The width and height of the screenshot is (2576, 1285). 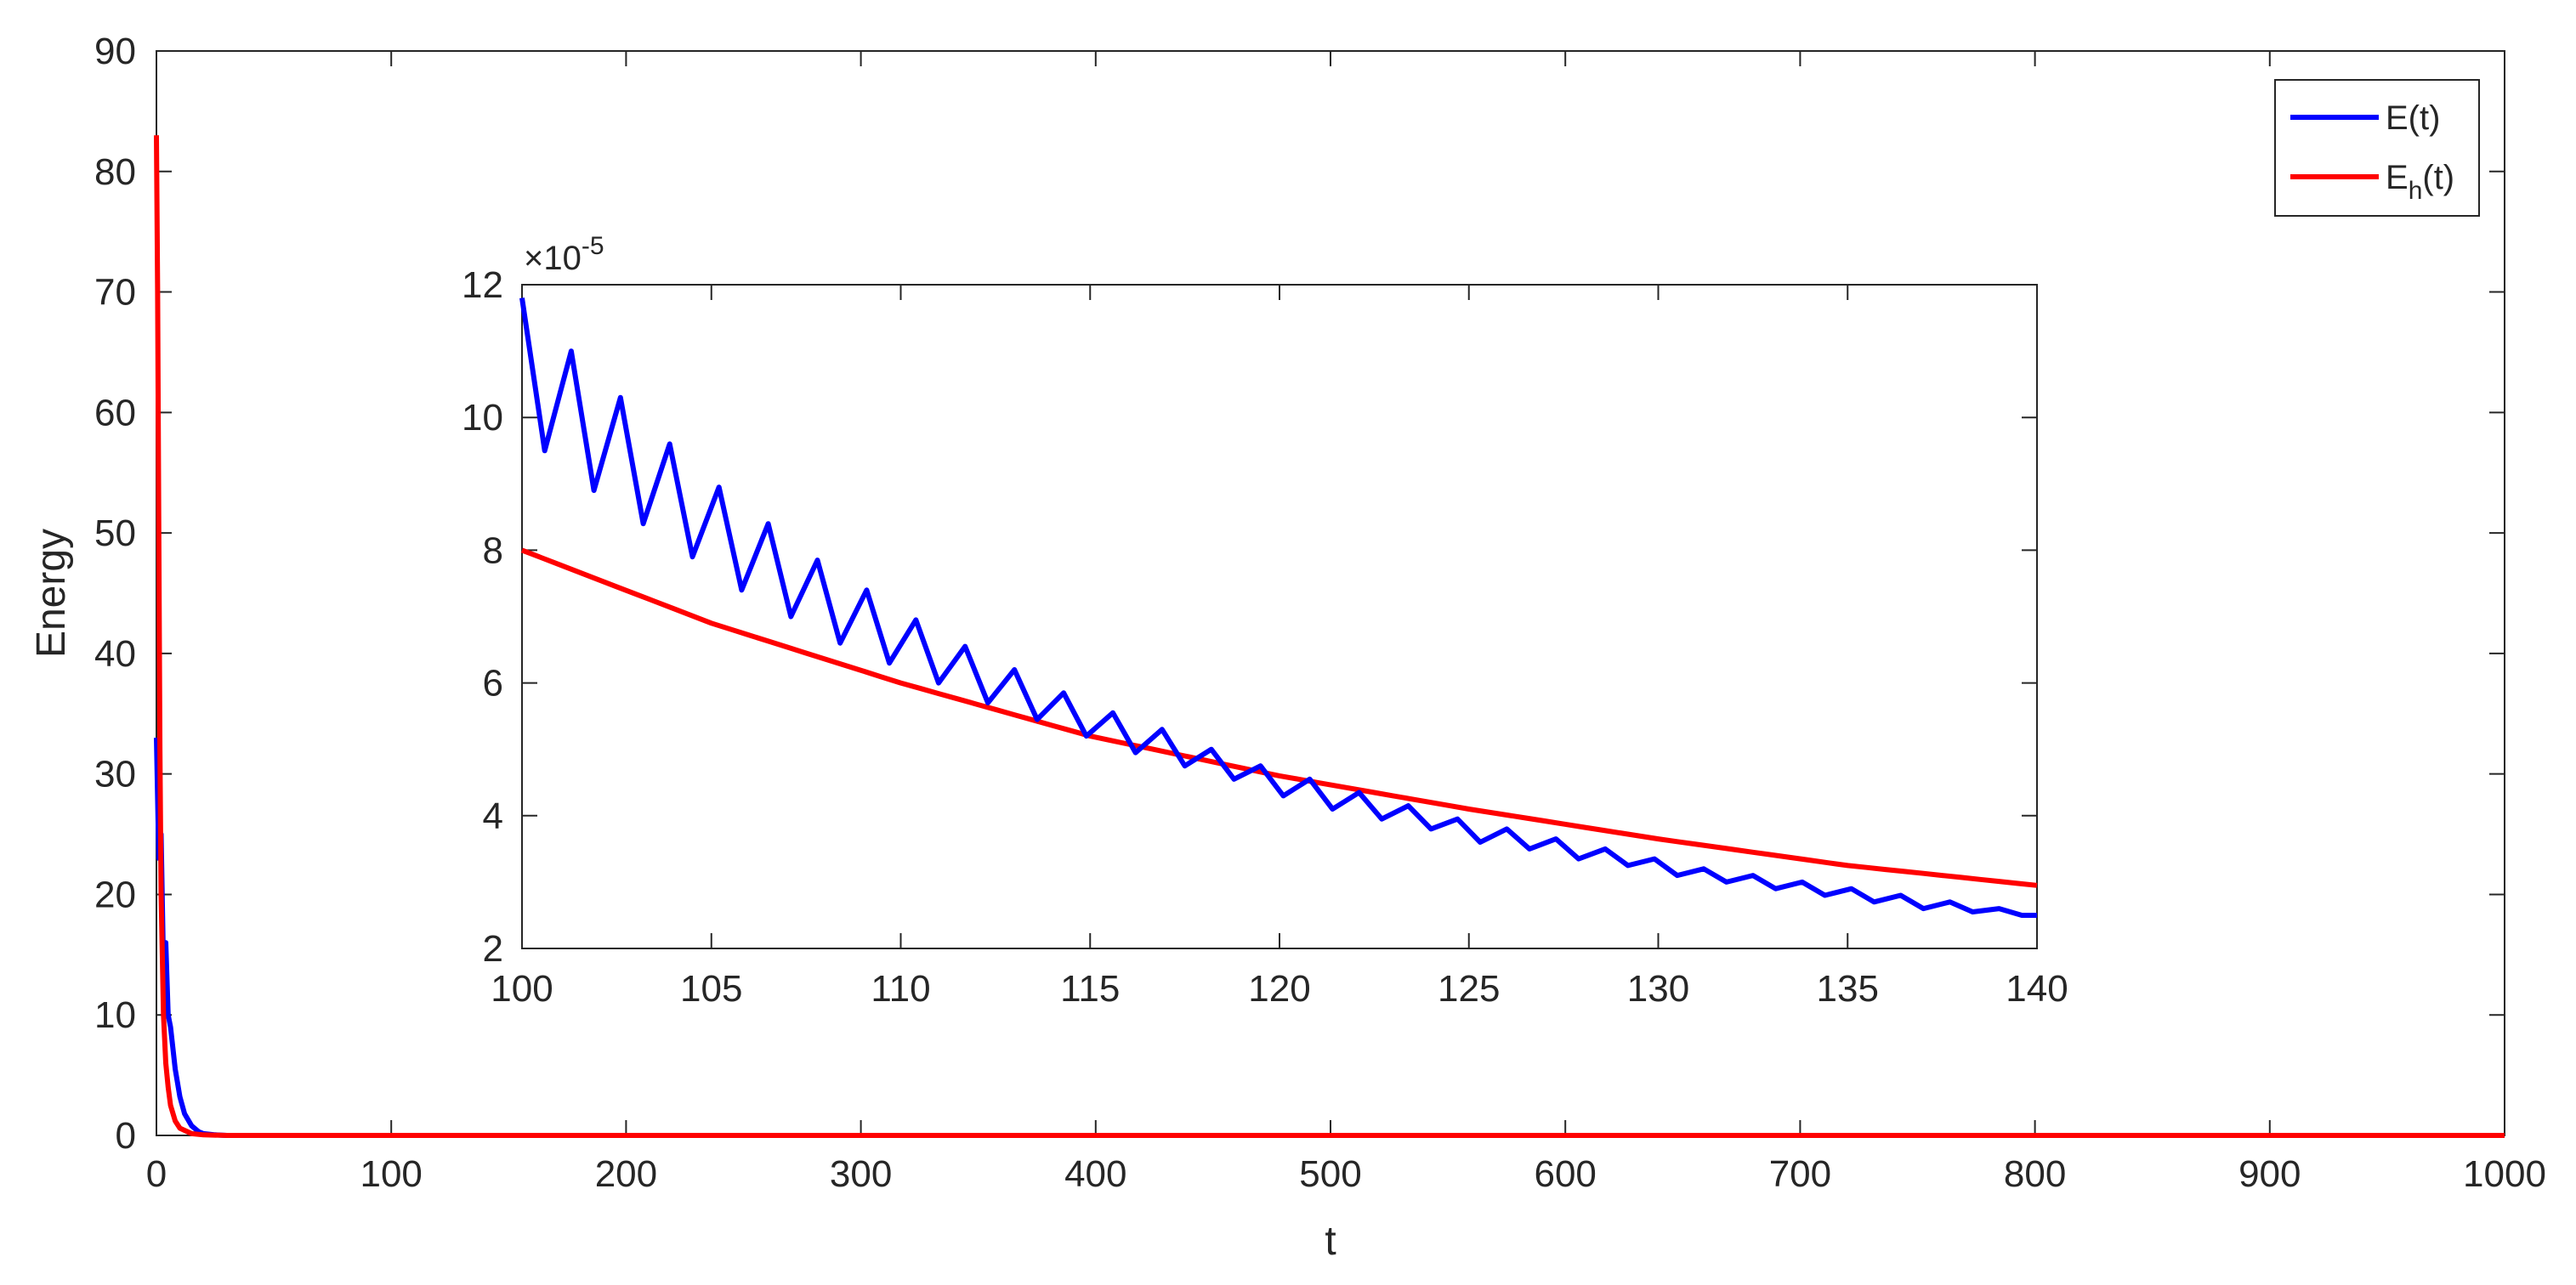 I want to click on main-x-tick-label: 500, so click(x=1330, y=1174).